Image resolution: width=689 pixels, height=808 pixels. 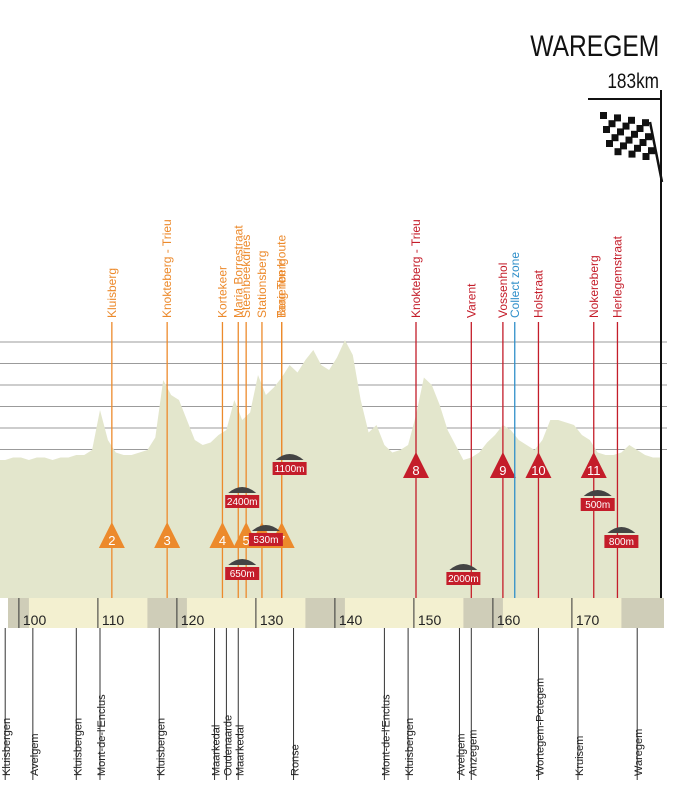 What do you see at coordinates (594, 286) in the screenshot?
I see `climb-name: Nokereberg` at bounding box center [594, 286].